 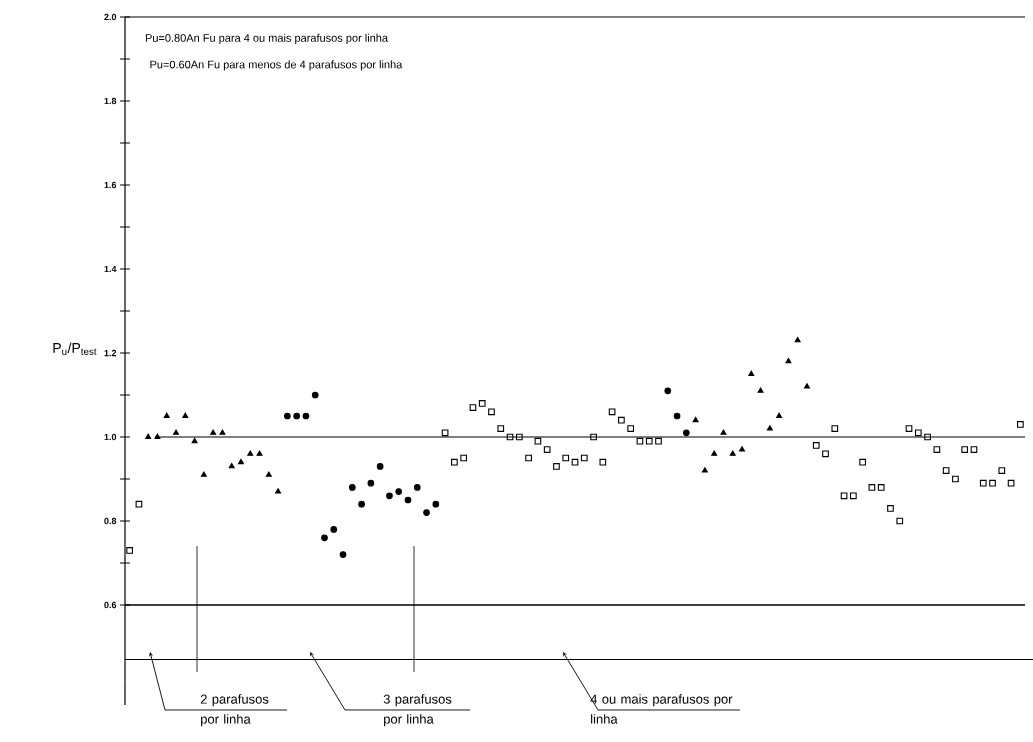 What do you see at coordinates (110, 353) in the screenshot?
I see `y-tick-label: 1.2` at bounding box center [110, 353].